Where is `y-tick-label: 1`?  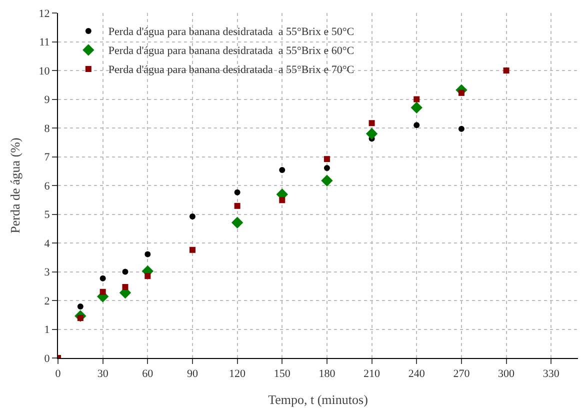
y-tick-label: 1 is located at coordinates (47, 330).